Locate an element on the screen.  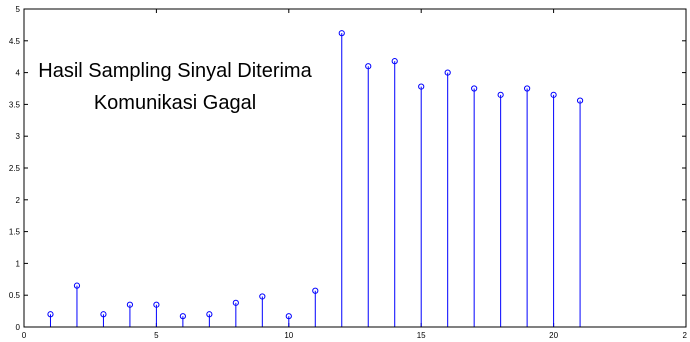
y-tick-label: 4 is located at coordinates (18, 73).